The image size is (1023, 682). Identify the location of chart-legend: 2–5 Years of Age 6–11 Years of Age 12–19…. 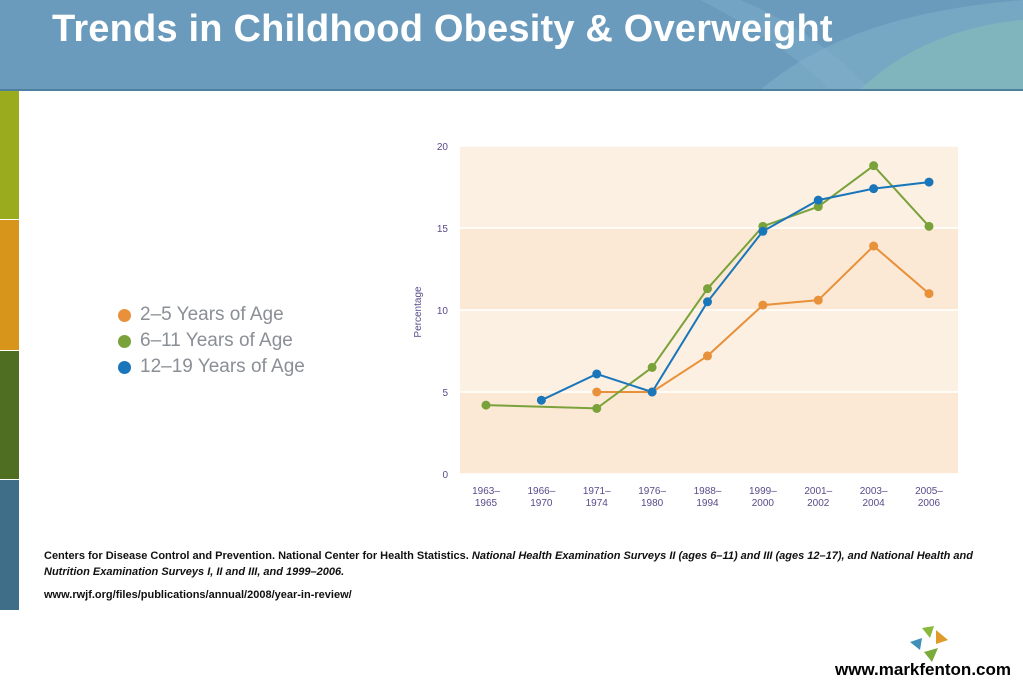
(211, 341).